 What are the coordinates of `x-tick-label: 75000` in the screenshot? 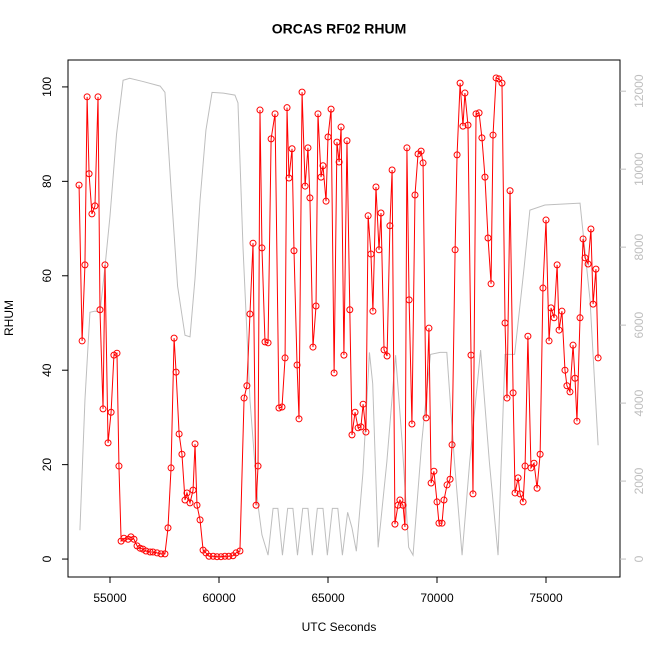 It's located at (546, 598).